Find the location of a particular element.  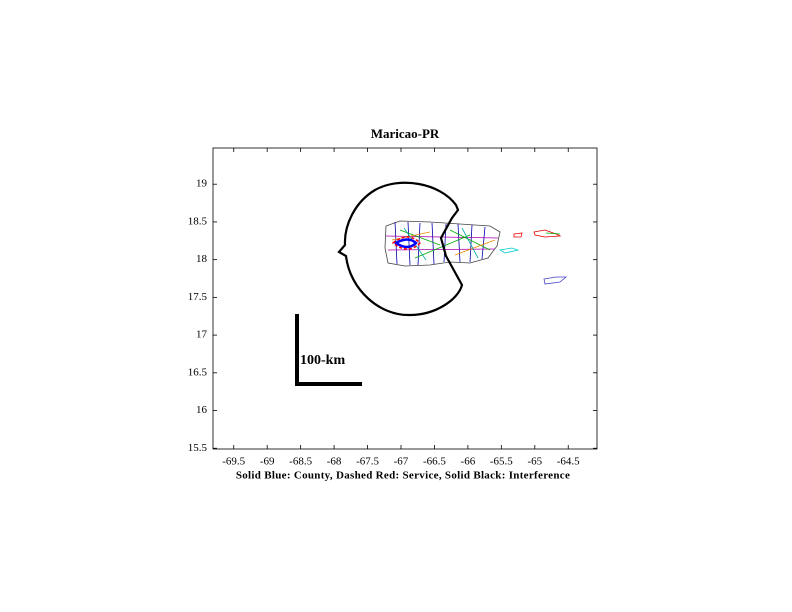

x-tick-label: -68 is located at coordinates (334, 462).